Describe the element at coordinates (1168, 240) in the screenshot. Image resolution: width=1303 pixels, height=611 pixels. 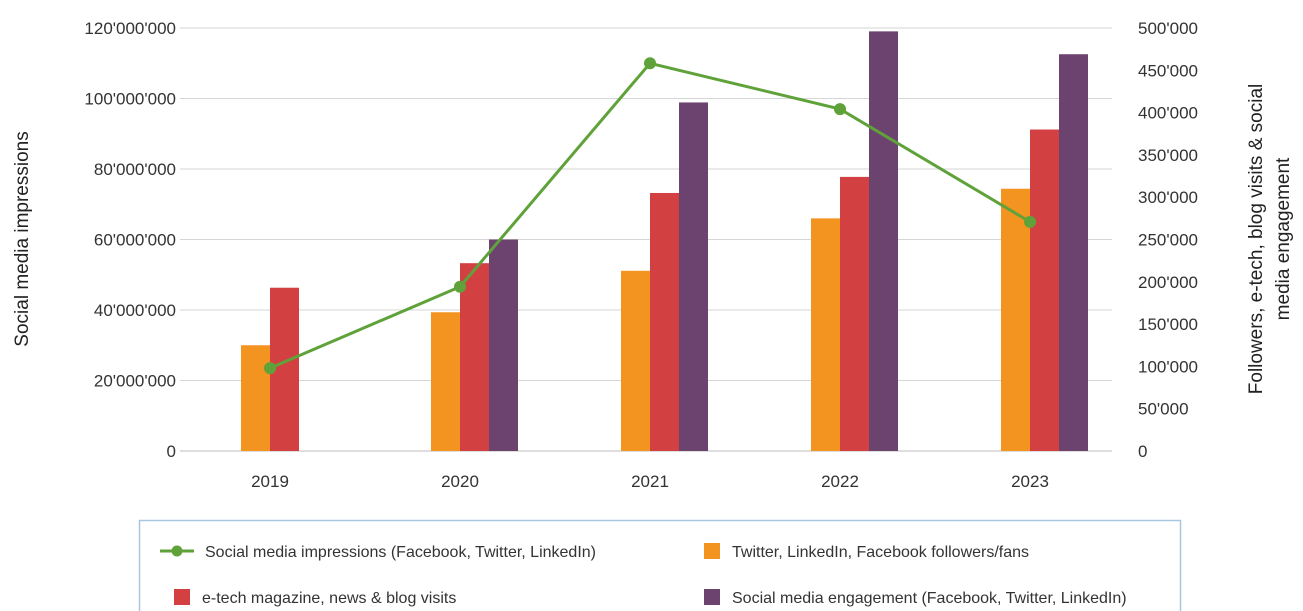
I see `right-tick-label: 250'000` at that location.